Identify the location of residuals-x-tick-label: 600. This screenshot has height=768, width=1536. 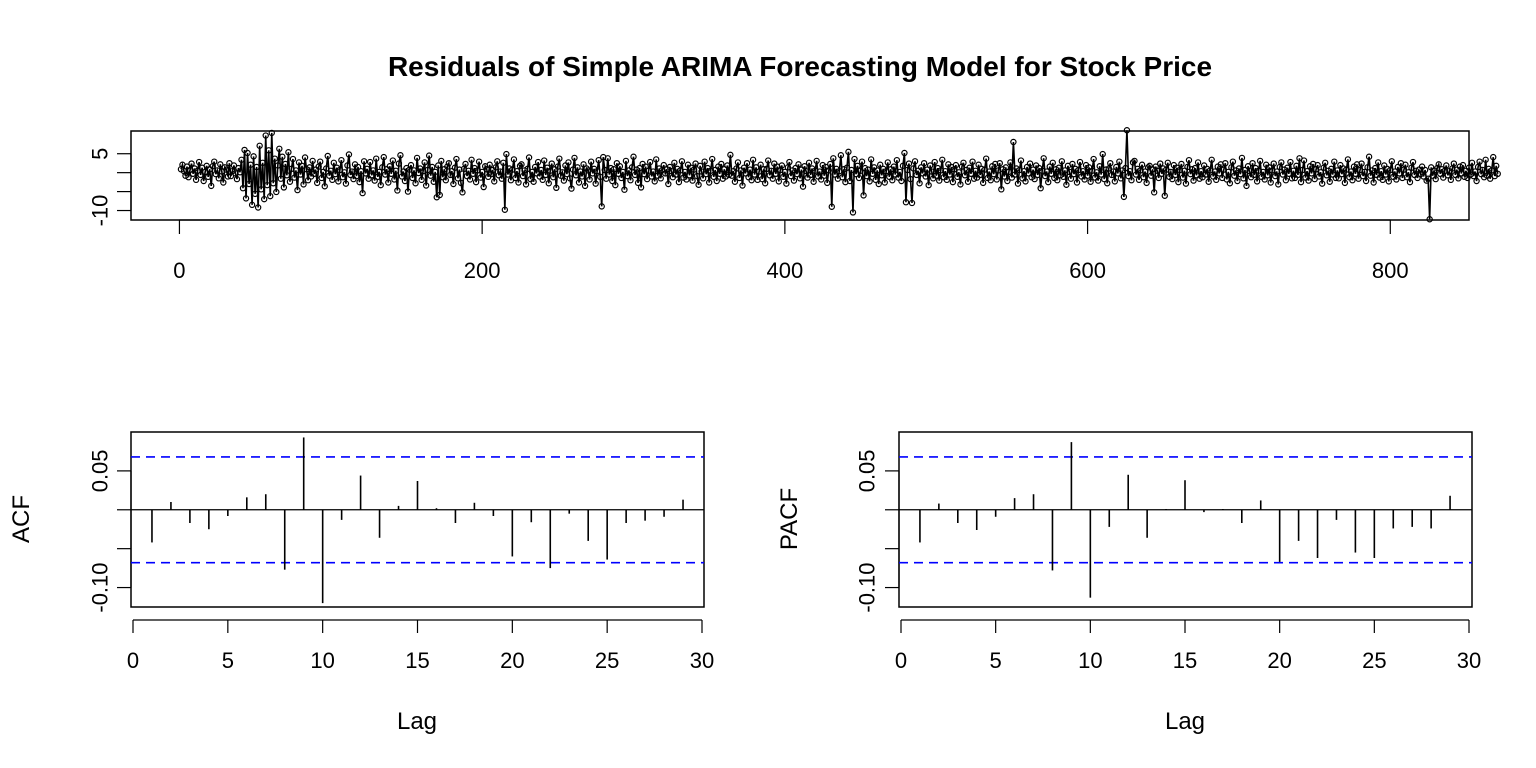
(1087, 270).